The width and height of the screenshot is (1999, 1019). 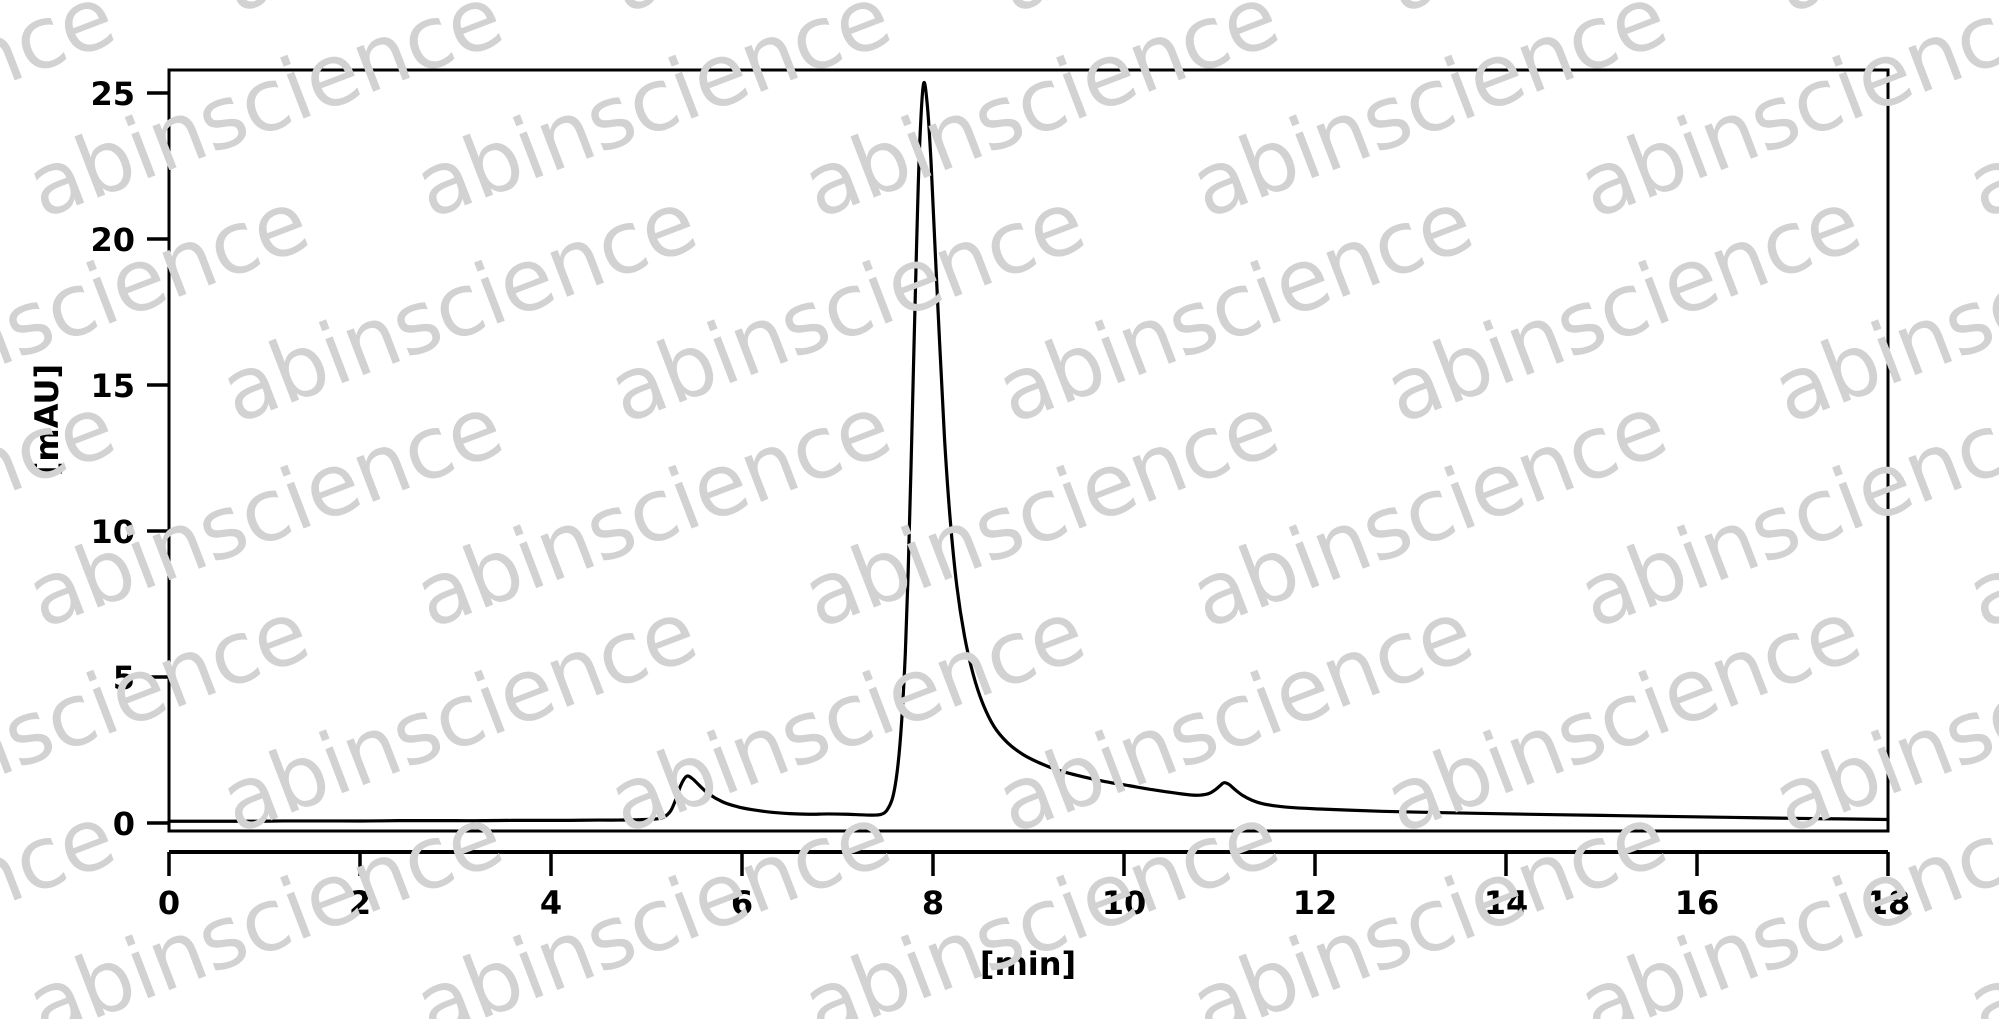 I want to click on x-tick-label: 16, so click(x=1697, y=903).